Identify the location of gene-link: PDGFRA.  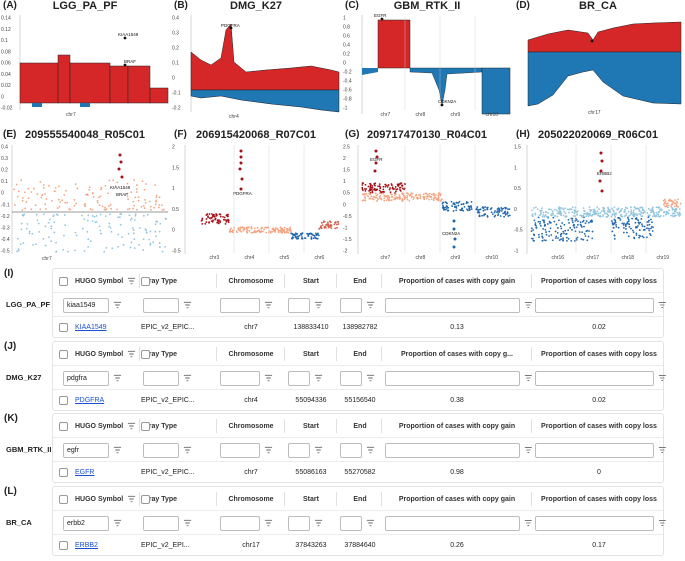
(90, 400).